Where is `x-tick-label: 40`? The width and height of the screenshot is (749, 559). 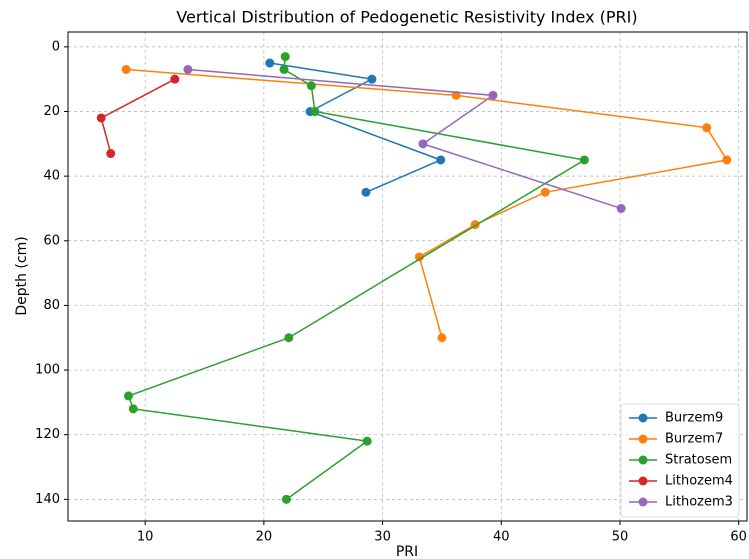 x-tick-label: 40 is located at coordinates (501, 537).